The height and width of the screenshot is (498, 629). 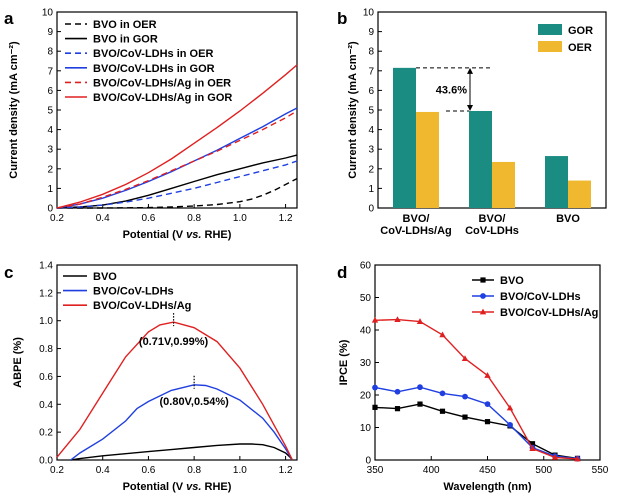 I want to click on legend-label: OER, so click(x=580, y=48).